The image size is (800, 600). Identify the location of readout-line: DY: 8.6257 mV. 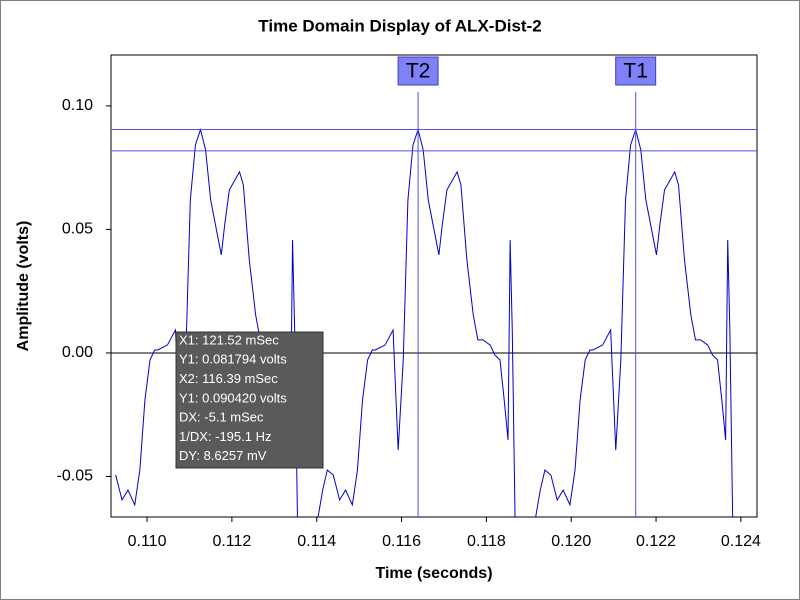
(223, 455).